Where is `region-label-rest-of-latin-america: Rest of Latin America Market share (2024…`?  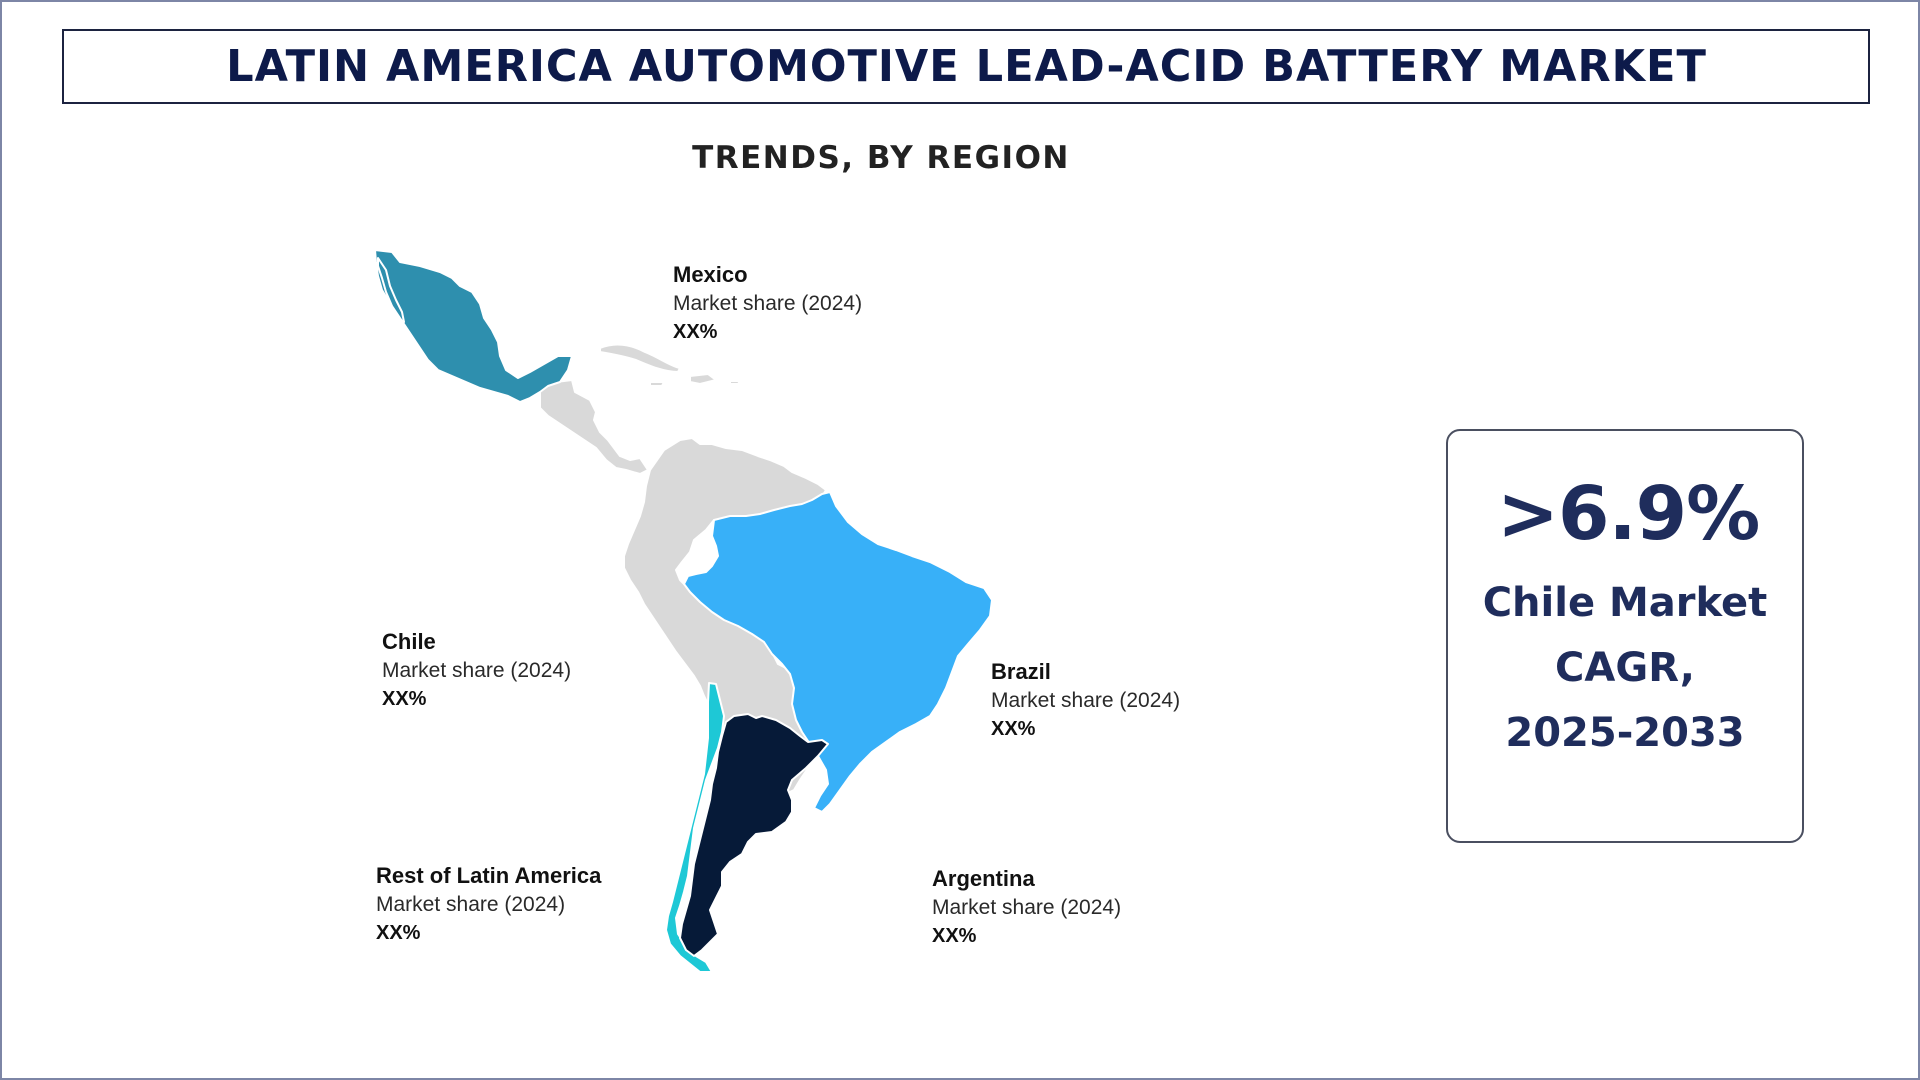 region-label-rest-of-latin-america: Rest of Latin America Market share (2024… is located at coordinates (488, 904).